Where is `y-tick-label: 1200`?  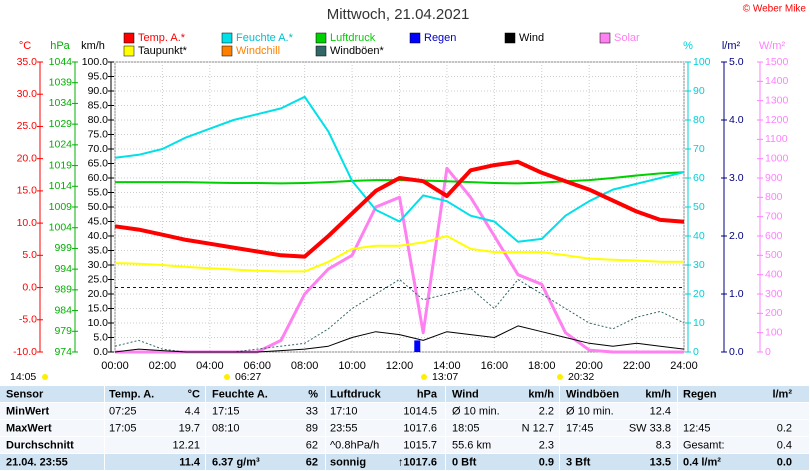 y-tick-label: 1200 is located at coordinates (777, 120).